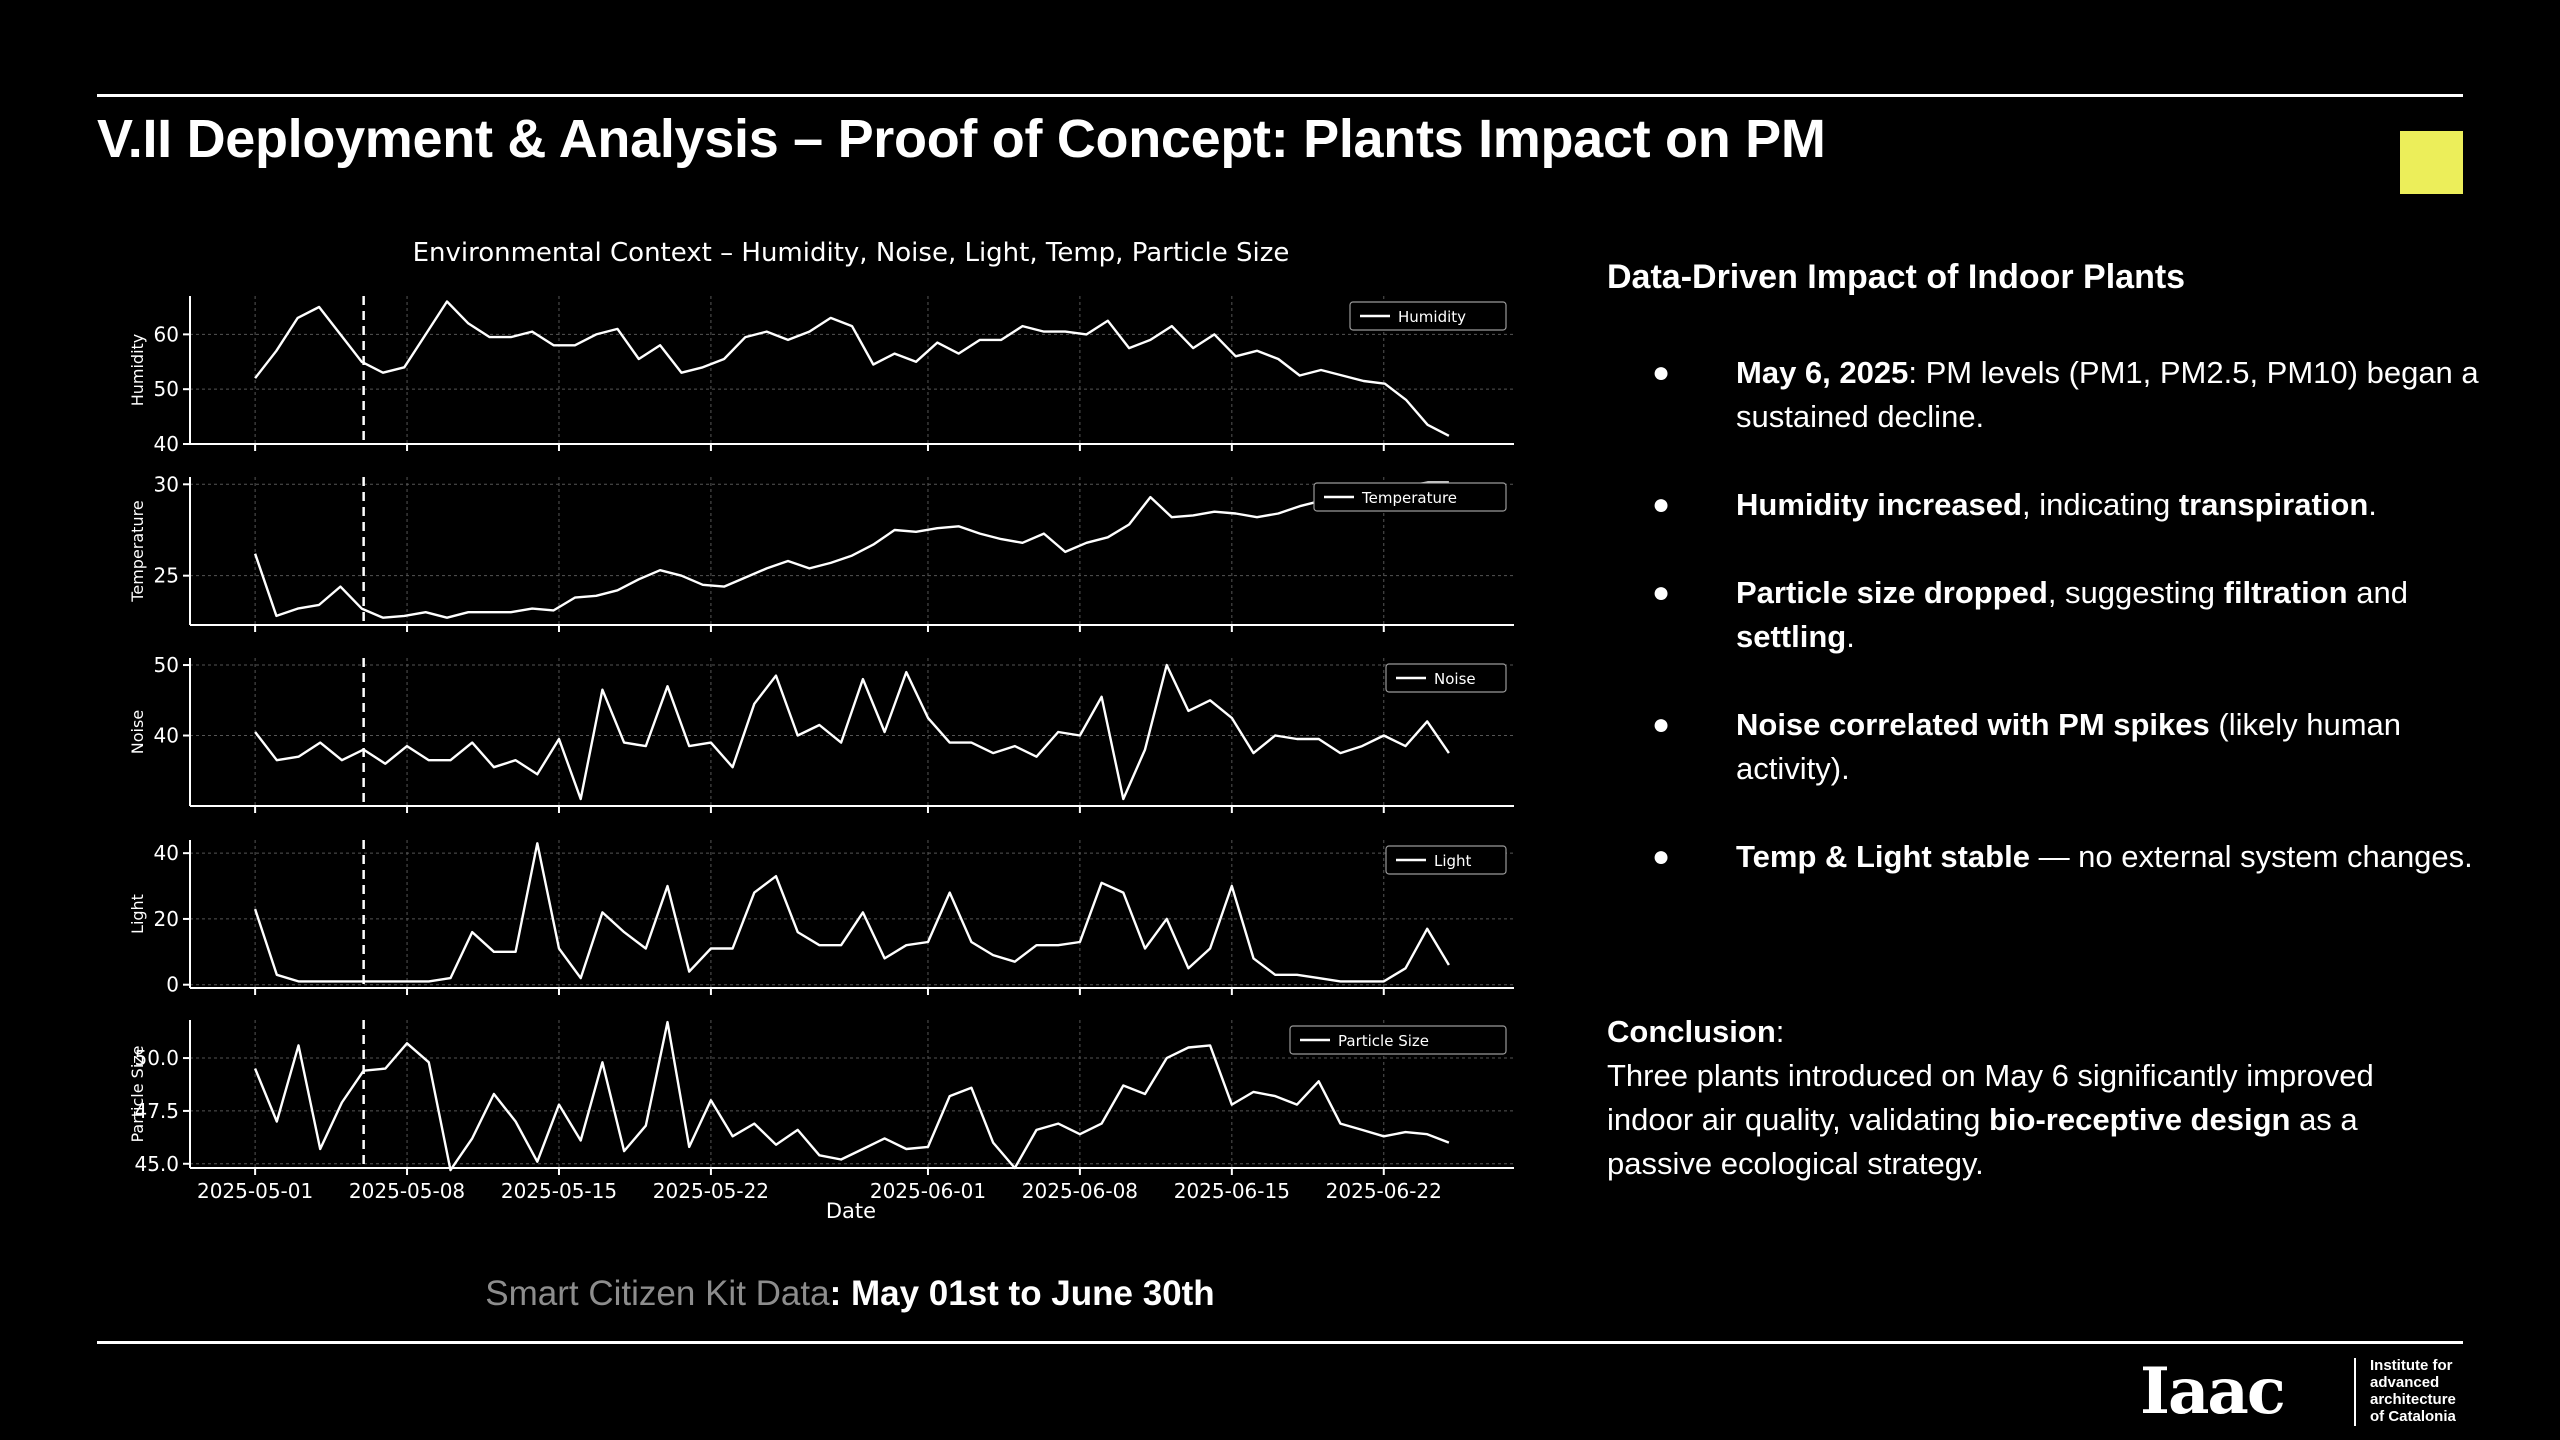 This screenshot has height=1440, width=2560. What do you see at coordinates (156, 1058) in the screenshot?
I see `y-tick-label: 50.0` at bounding box center [156, 1058].